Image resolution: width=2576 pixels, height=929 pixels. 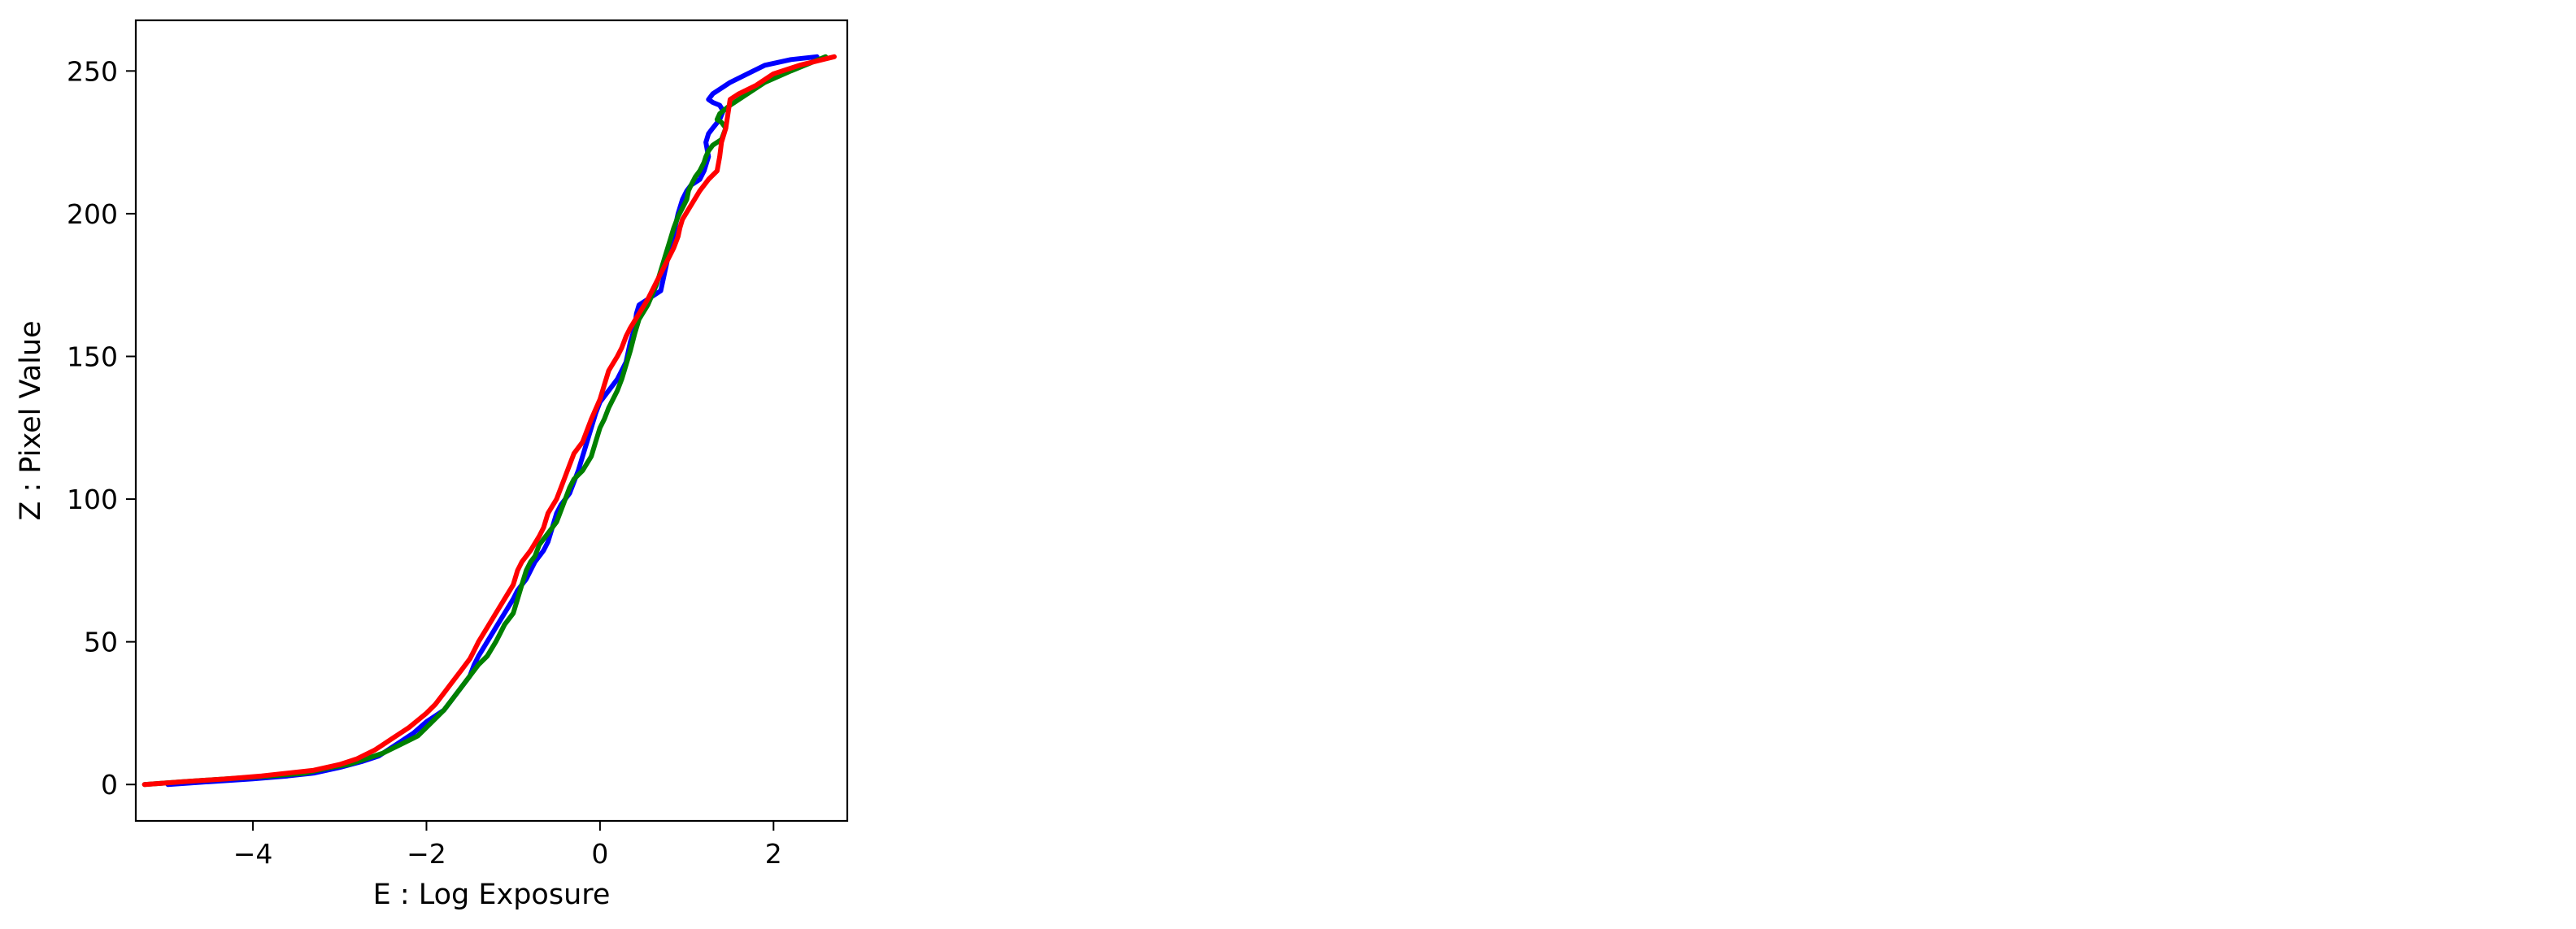 I want to click on x-tick-label: 2, so click(x=774, y=854).